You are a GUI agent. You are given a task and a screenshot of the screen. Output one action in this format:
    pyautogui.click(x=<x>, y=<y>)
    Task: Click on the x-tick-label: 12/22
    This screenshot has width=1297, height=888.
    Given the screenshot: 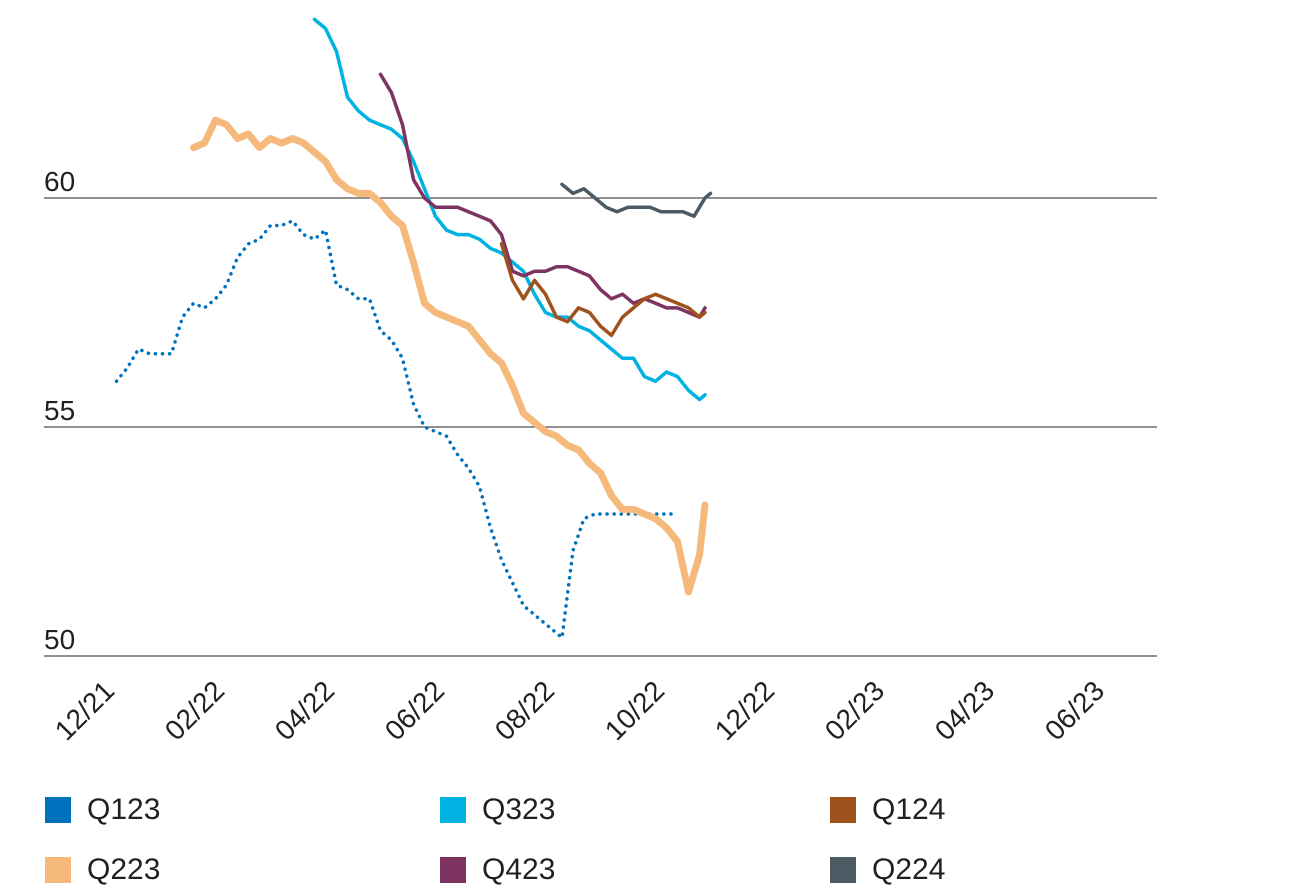 What is the action you would take?
    pyautogui.click(x=744, y=710)
    